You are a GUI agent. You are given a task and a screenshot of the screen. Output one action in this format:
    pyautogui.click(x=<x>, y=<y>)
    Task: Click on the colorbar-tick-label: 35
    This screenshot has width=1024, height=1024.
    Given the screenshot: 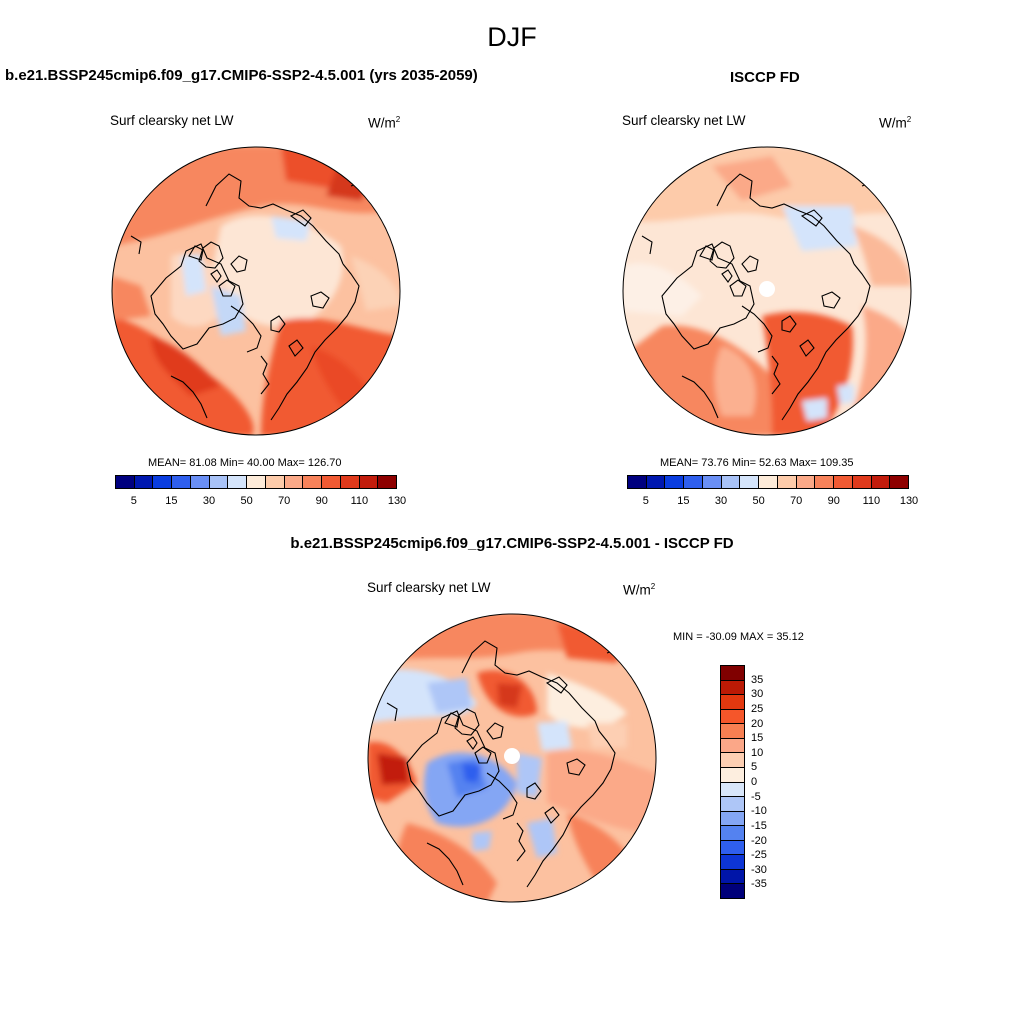 What is the action you would take?
    pyautogui.click(x=757, y=679)
    